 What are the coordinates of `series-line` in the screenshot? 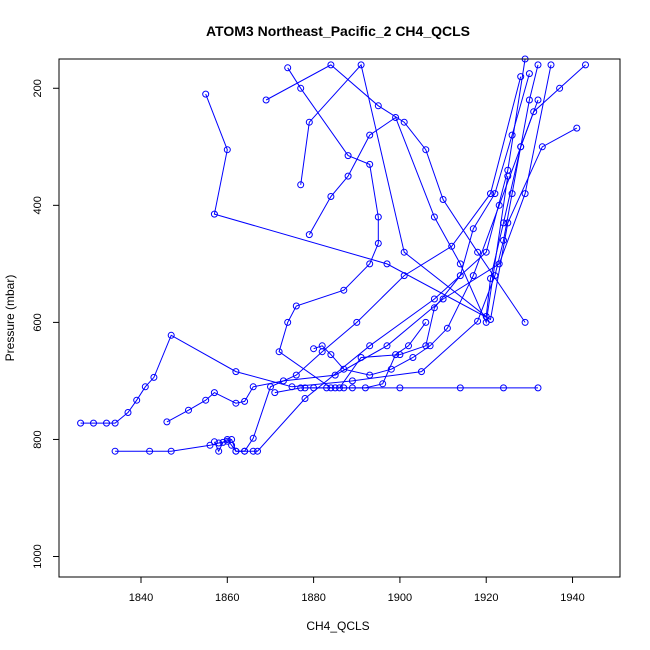 It's located at (426, 237).